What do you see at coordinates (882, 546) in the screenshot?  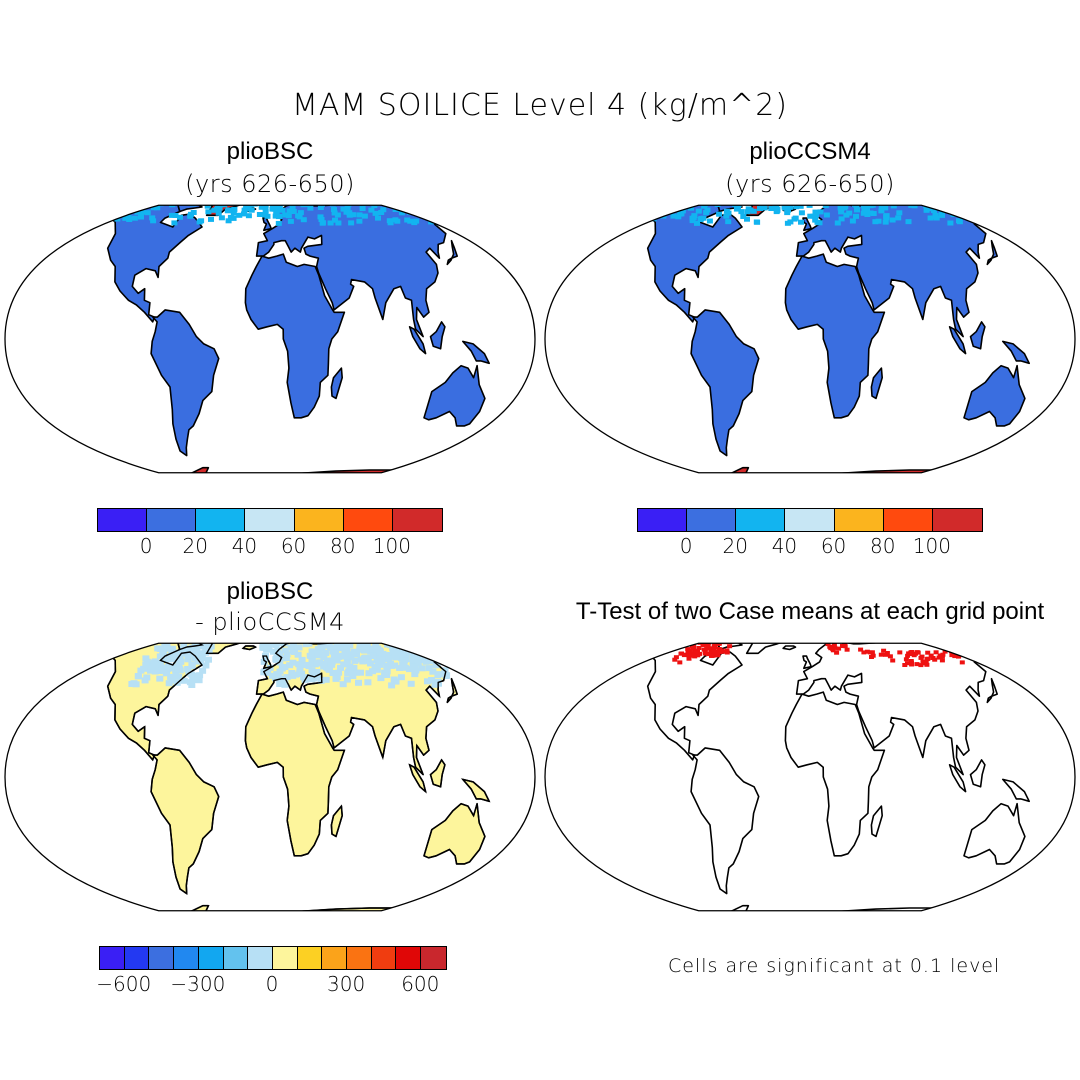 I see `colorbar-tick-label: 80` at bounding box center [882, 546].